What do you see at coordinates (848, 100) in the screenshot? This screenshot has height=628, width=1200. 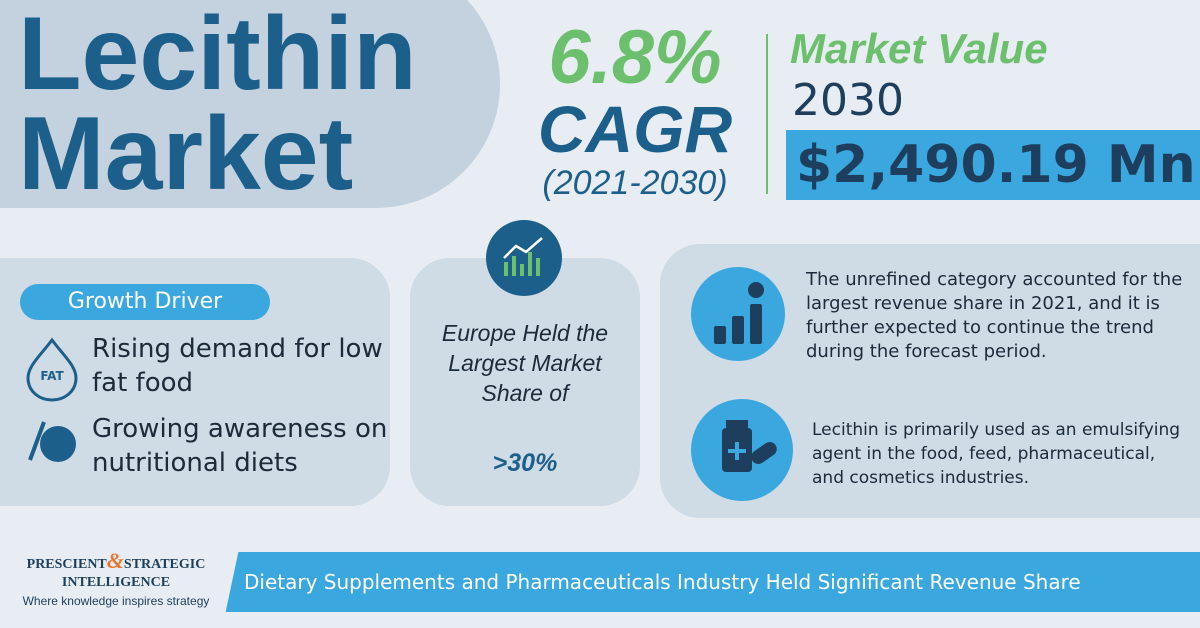 I see `market-value-year: 2030` at bounding box center [848, 100].